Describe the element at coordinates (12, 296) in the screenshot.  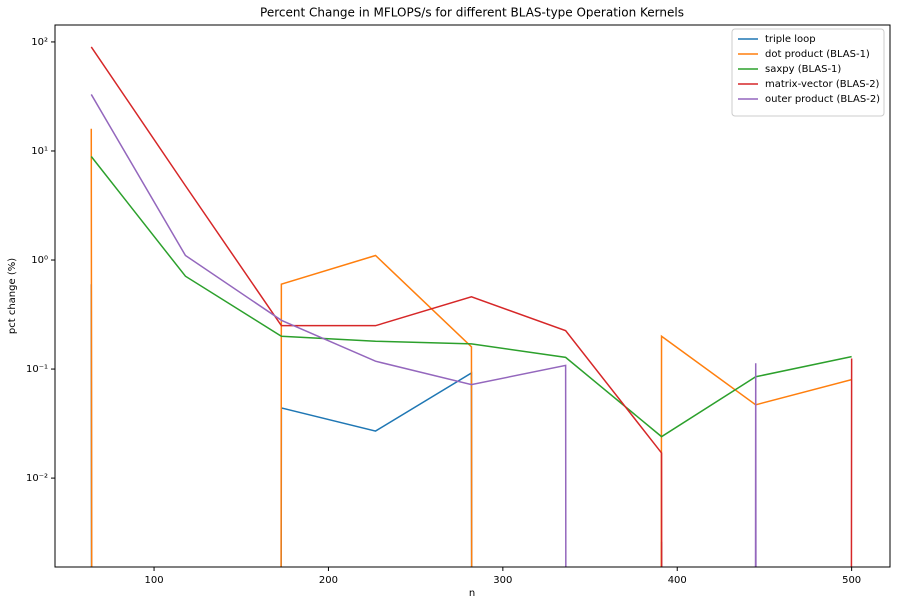
I see `y-axis-label: pct change (%)` at that location.